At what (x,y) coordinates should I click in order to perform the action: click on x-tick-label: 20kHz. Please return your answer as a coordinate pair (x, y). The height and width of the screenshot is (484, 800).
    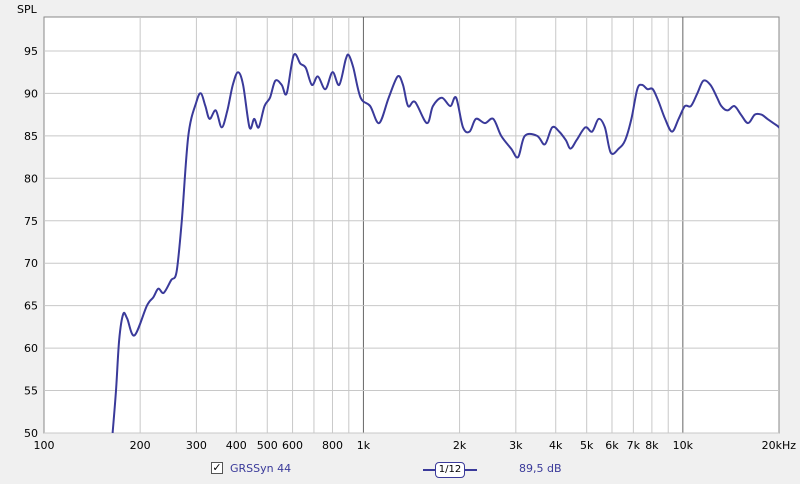
    Looking at the image, I should click on (779, 445).